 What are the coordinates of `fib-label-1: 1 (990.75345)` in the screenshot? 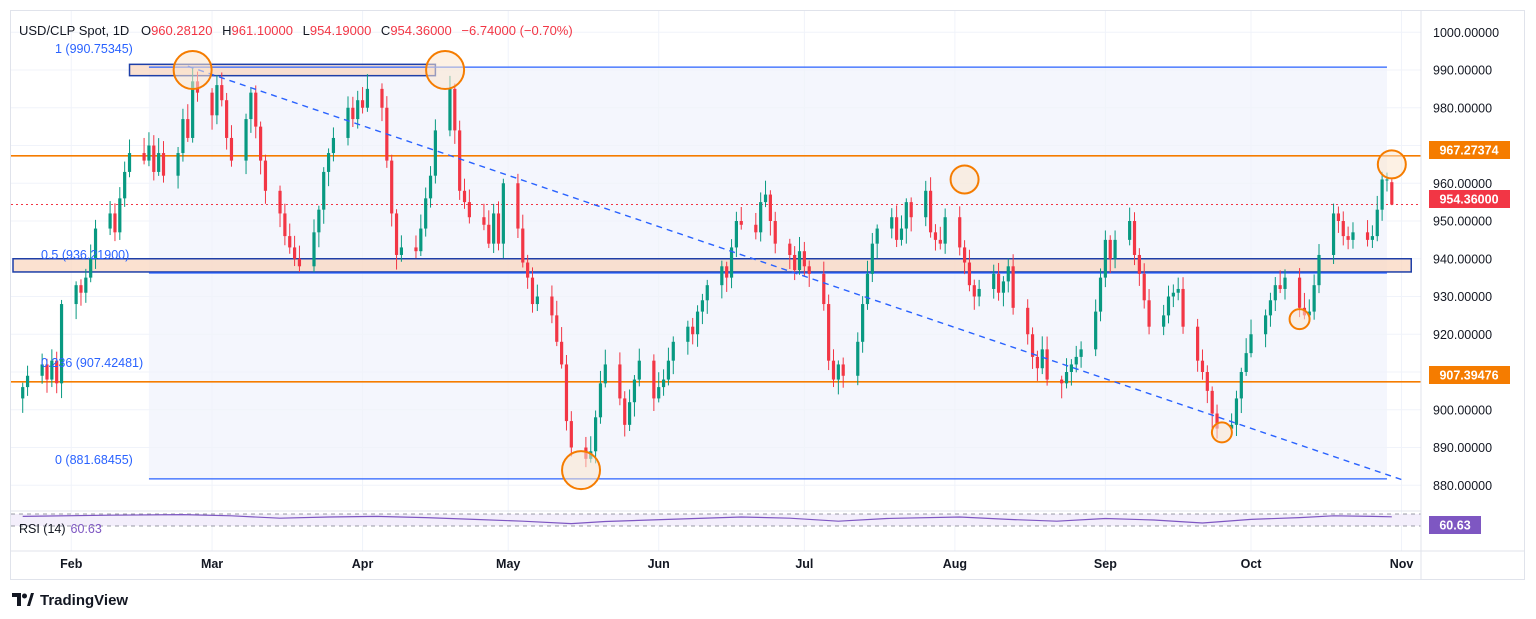 It's located at (94, 49).